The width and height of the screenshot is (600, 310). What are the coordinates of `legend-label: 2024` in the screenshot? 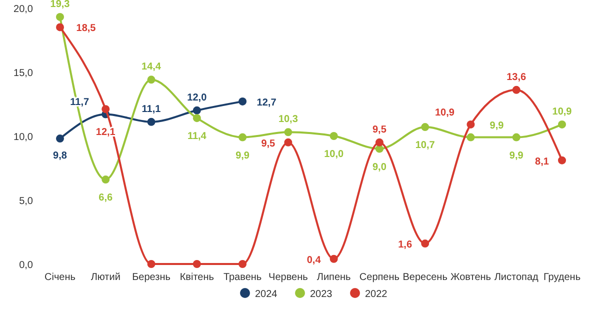 It's located at (266, 294).